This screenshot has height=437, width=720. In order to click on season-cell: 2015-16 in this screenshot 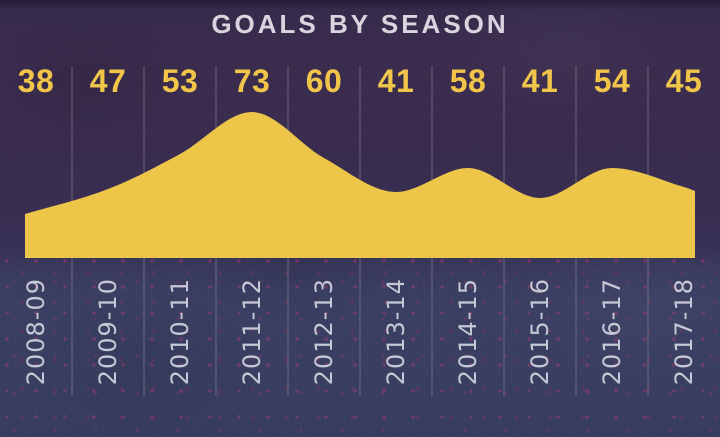, I will do `click(540, 332)`.